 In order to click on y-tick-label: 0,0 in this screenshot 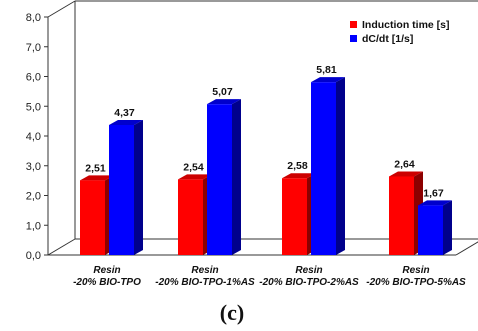, I will do `click(33, 256)`.